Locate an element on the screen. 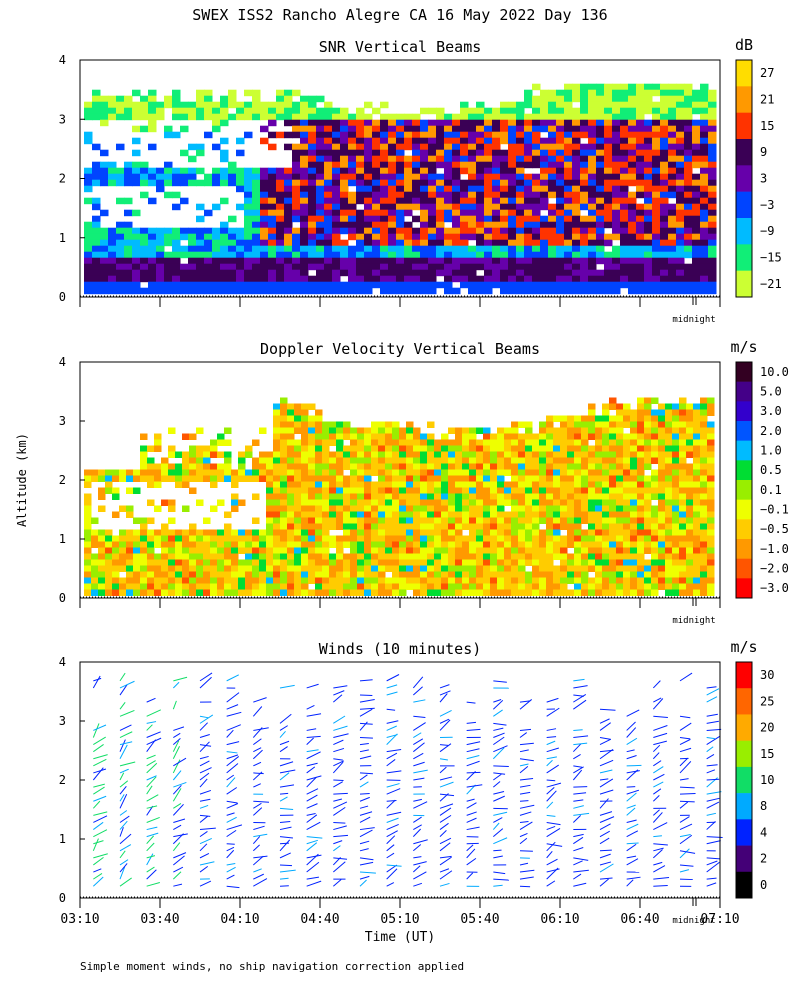 The image size is (800, 1000). colorbar-swatch is located at coordinates (744, 231).